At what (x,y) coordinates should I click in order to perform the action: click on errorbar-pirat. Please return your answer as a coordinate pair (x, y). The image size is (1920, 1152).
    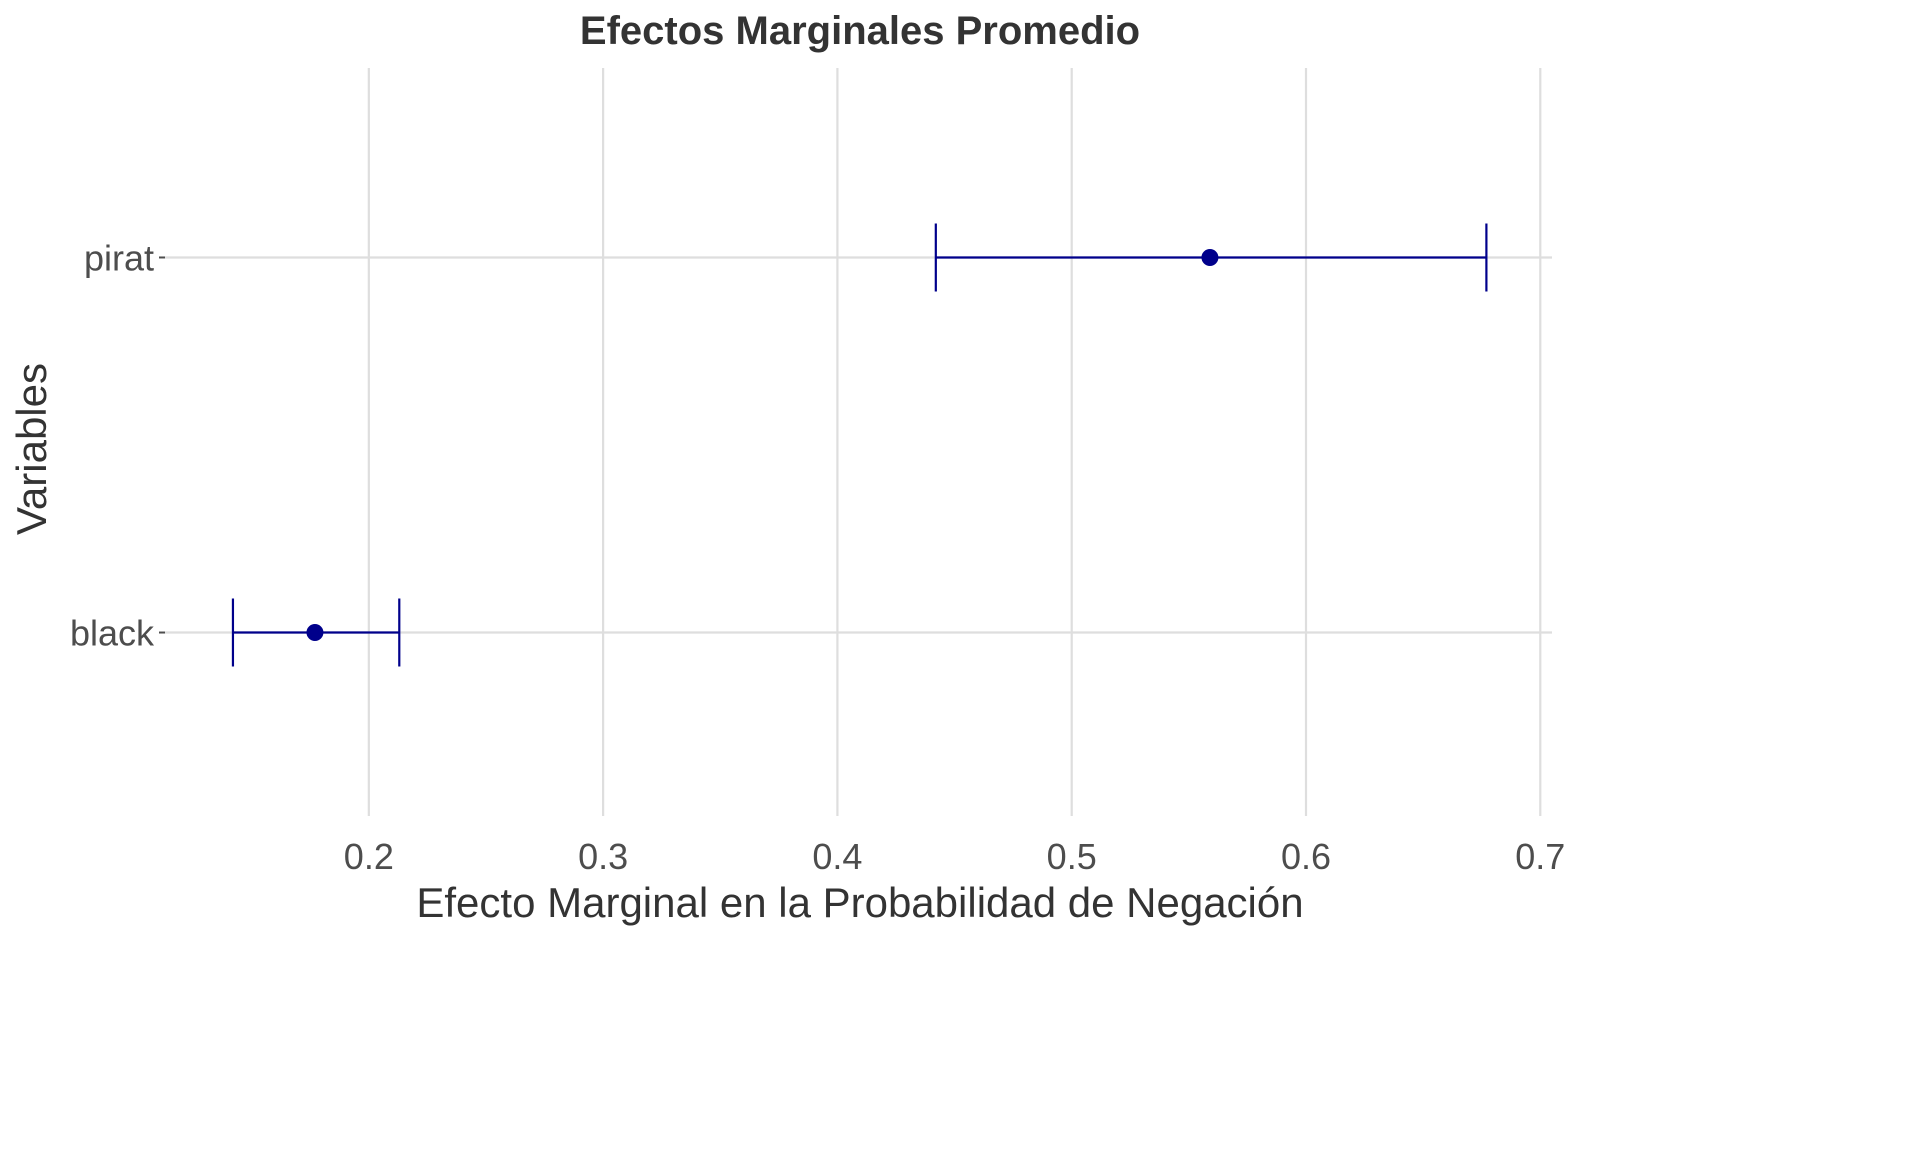
    Looking at the image, I should click on (1211, 257).